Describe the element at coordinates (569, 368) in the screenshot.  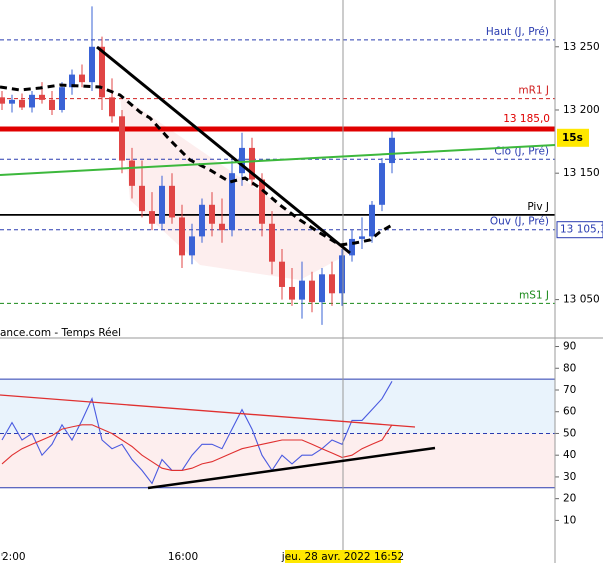
I see `y-tick-label: 80` at that location.